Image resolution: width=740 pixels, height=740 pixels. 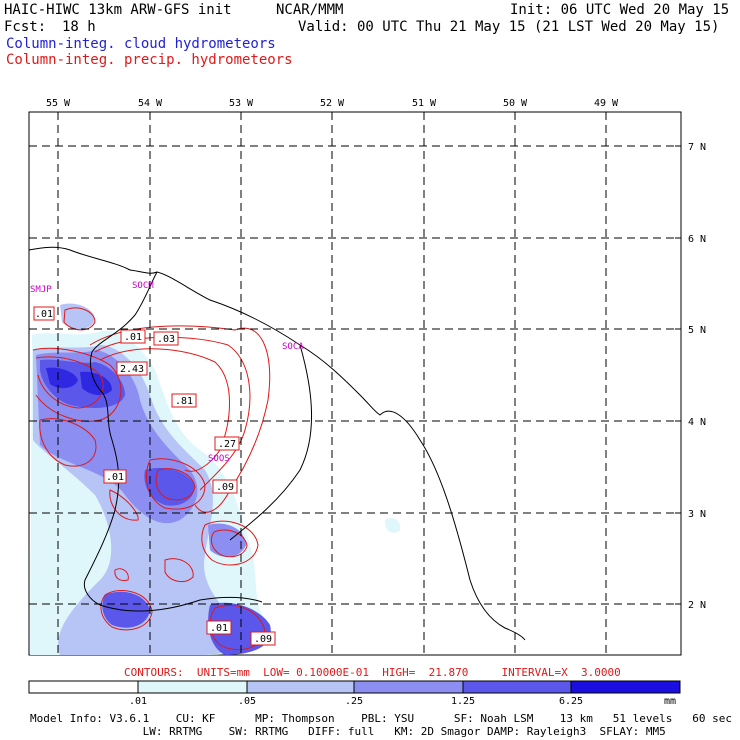 What do you see at coordinates (463, 701) in the screenshot?
I see `colorbar-tick: 1.25` at bounding box center [463, 701].